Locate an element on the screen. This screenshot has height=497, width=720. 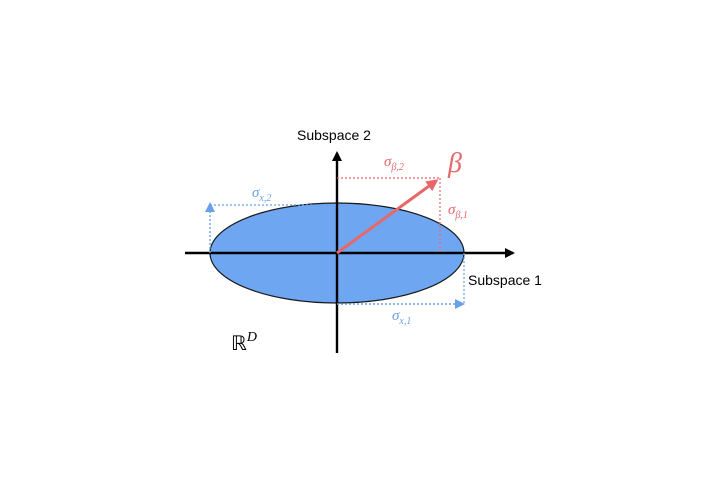
sigma-x-2-subscript: x,2 is located at coordinates (264, 198).